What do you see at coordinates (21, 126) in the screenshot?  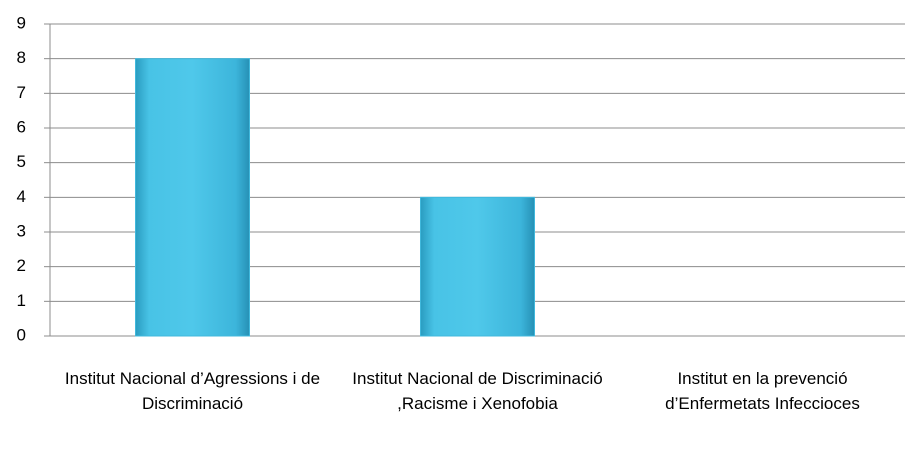 I see `y-tick-label: 6` at bounding box center [21, 126].